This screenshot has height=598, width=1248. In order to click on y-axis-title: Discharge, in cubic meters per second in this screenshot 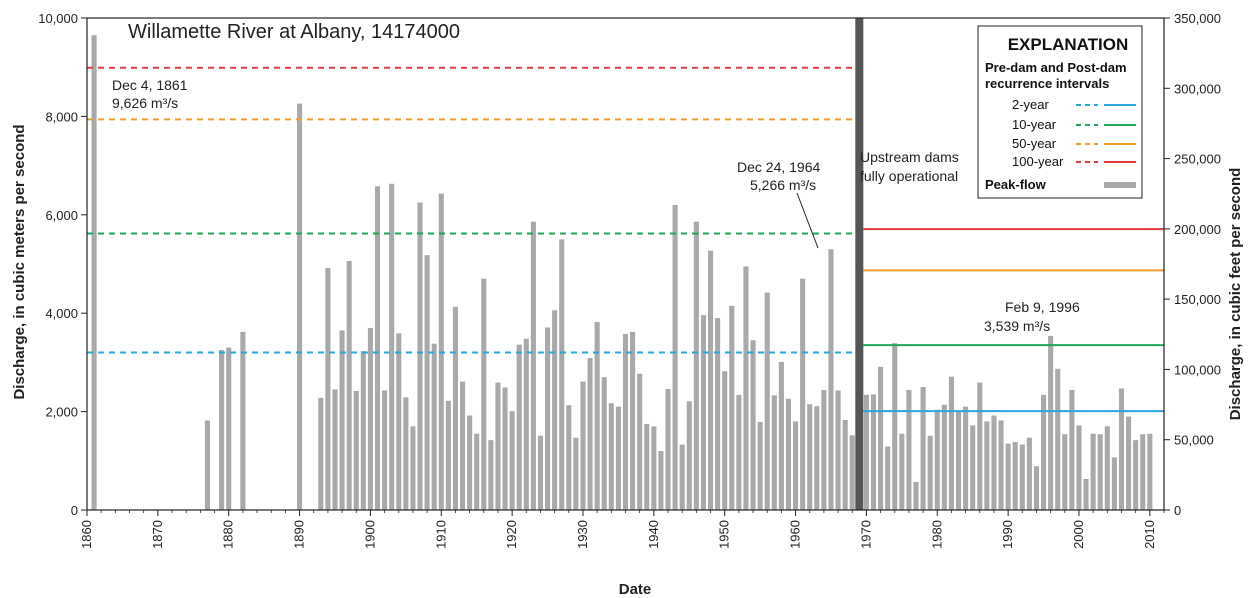, I will do `click(19, 261)`.